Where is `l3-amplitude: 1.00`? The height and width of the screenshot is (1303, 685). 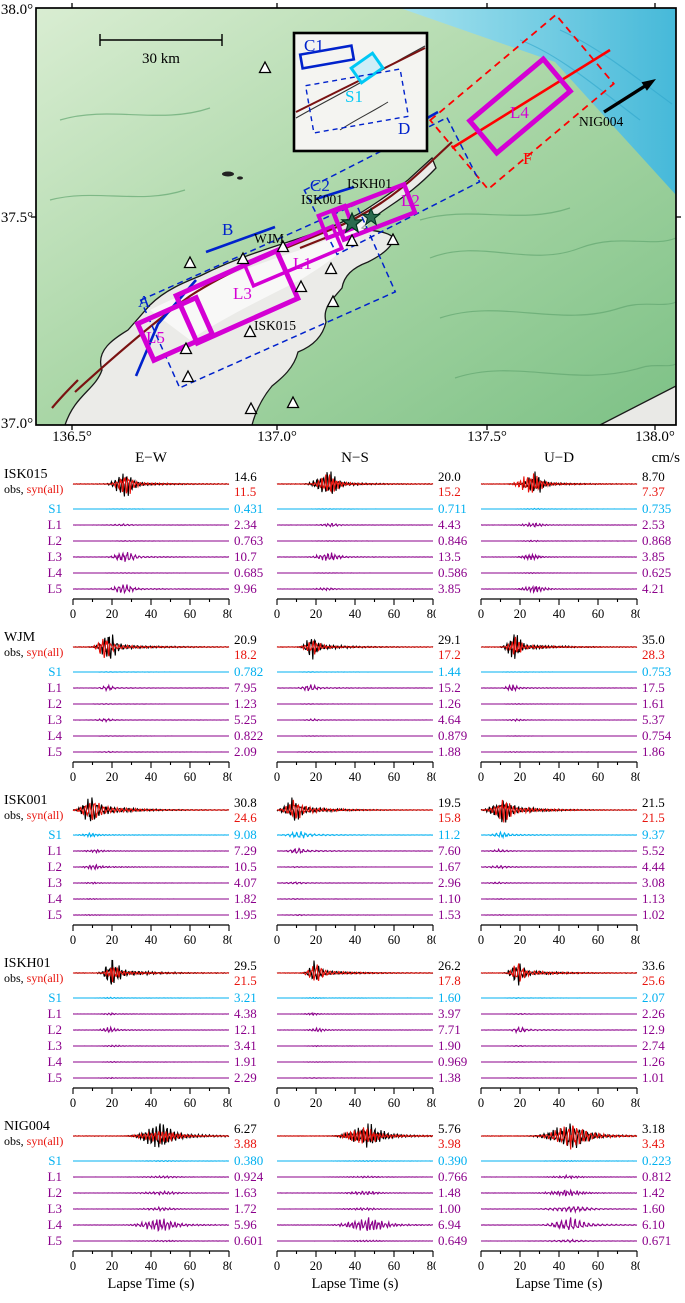 l3-amplitude: 1.00 is located at coordinates (449, 1208).